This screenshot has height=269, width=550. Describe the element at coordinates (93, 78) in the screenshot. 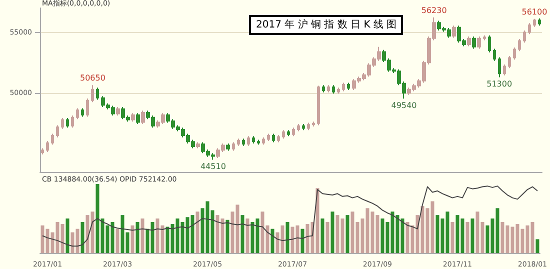

I see `annotation: 50650` at that location.